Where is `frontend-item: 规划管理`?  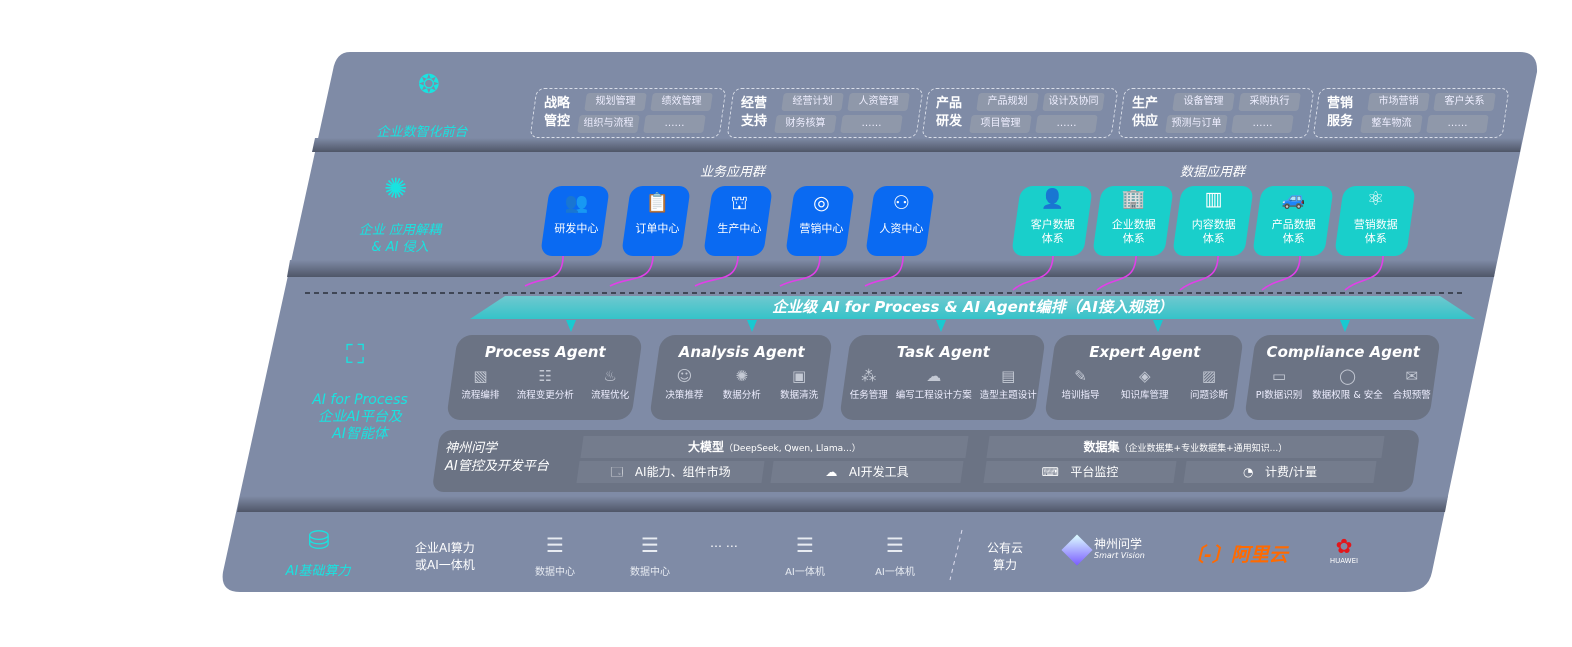 frontend-item: 规划管理 is located at coordinates (615, 102).